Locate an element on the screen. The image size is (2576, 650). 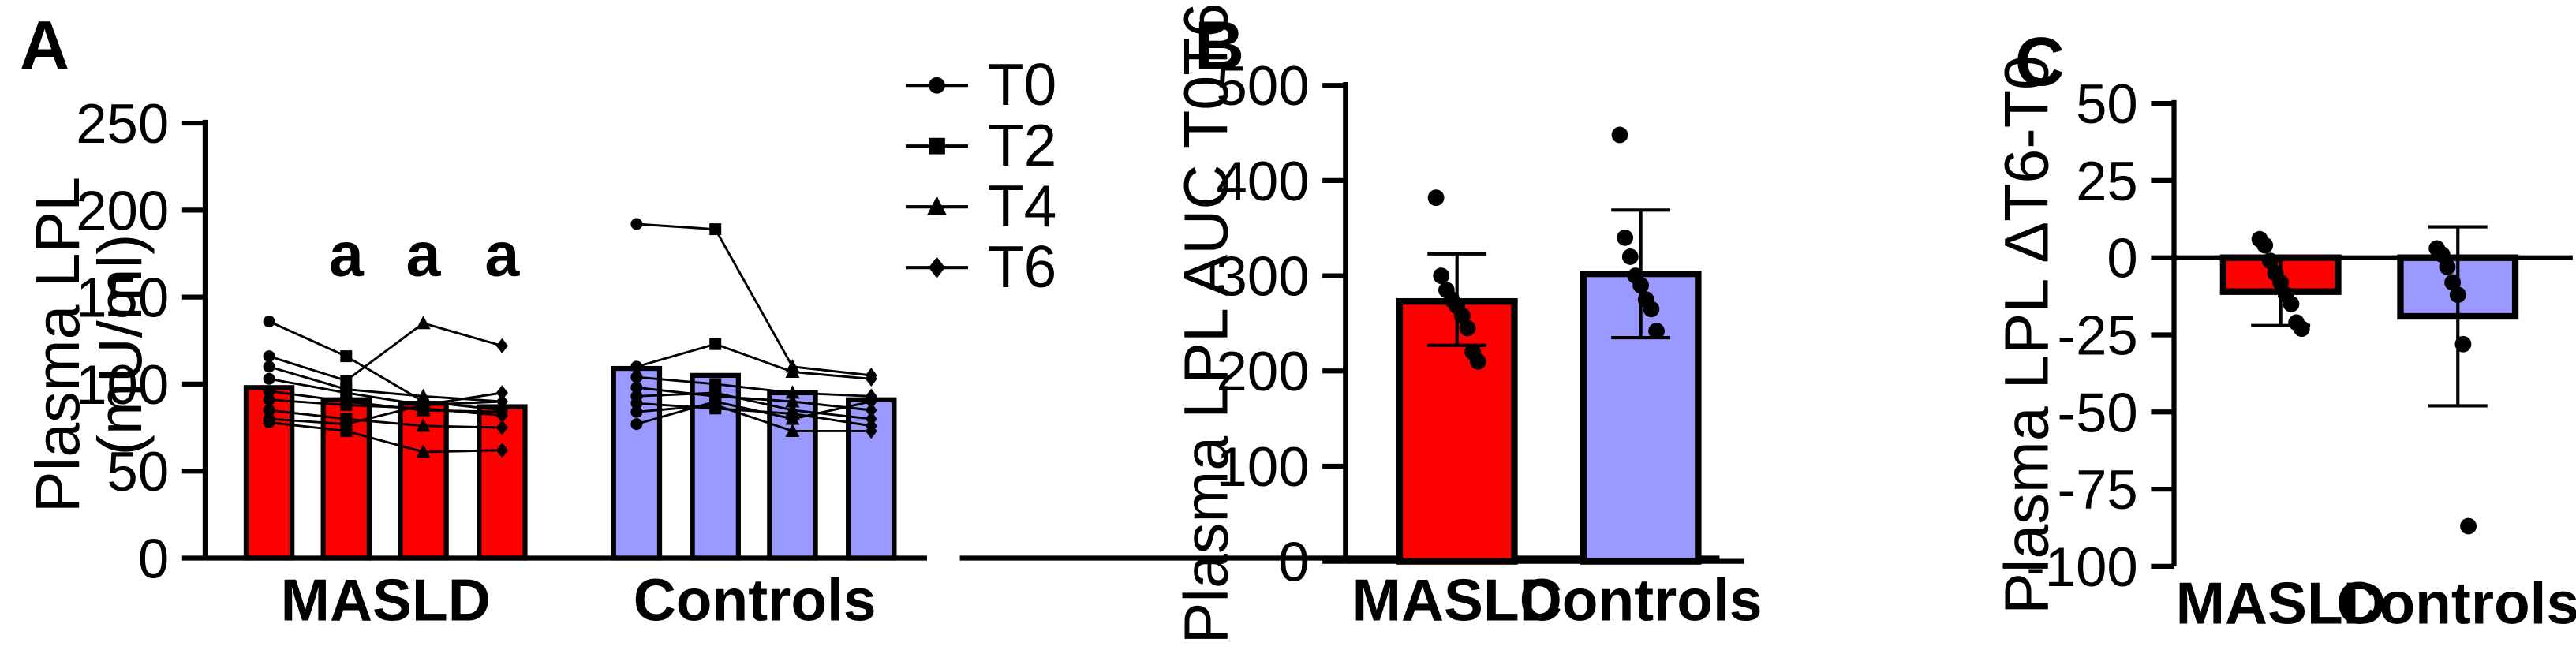
panel-letter: C is located at coordinates (2040, 61).